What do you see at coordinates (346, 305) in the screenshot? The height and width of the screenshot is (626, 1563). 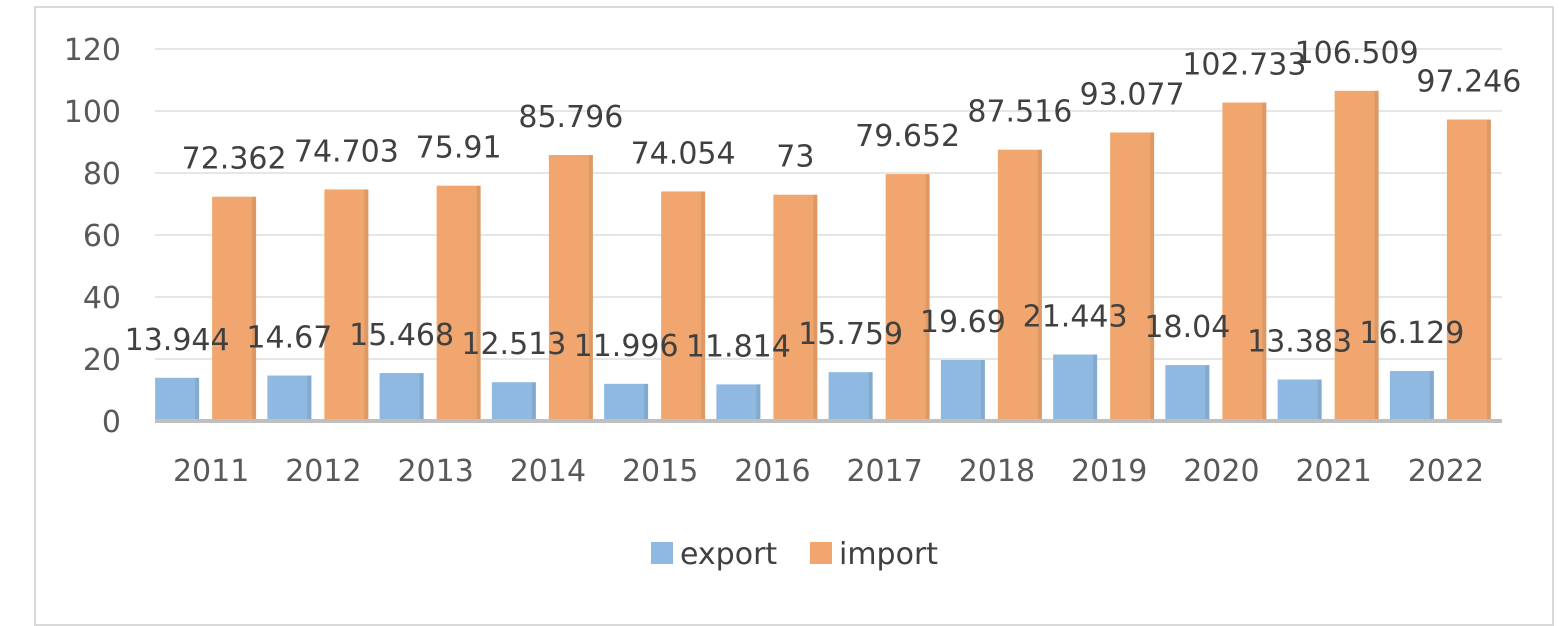 I see `bar-import-2012` at bounding box center [346, 305].